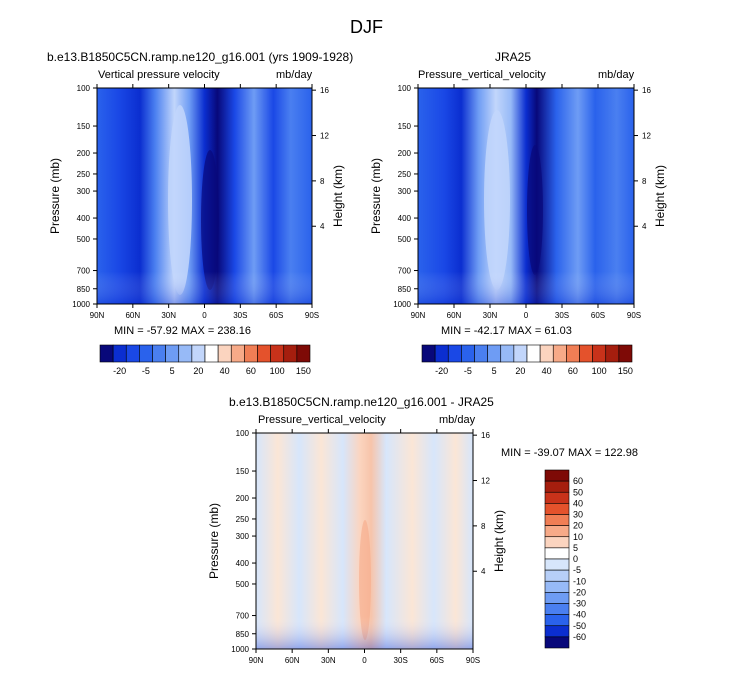 The height and width of the screenshot is (673, 733). I want to click on panel1-xtick-label: 60N, so click(132, 315).